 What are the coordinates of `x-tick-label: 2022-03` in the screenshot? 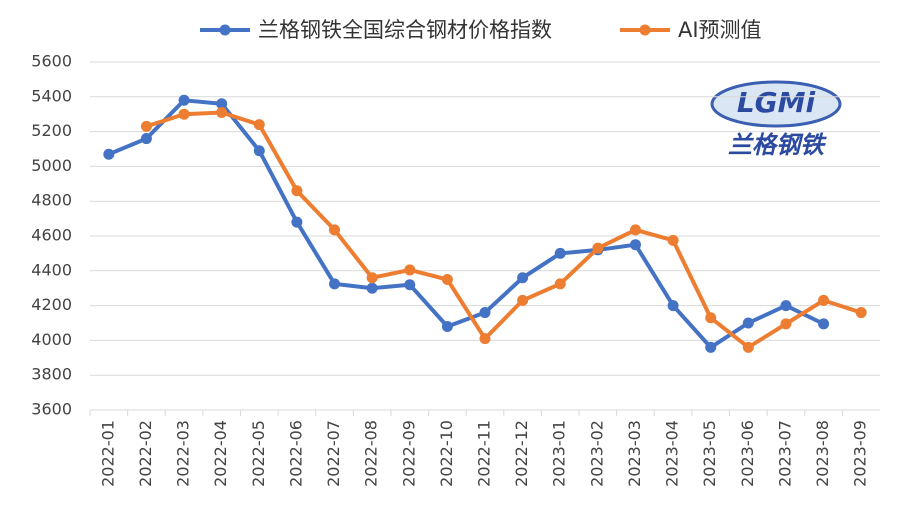 It's located at (183, 453).